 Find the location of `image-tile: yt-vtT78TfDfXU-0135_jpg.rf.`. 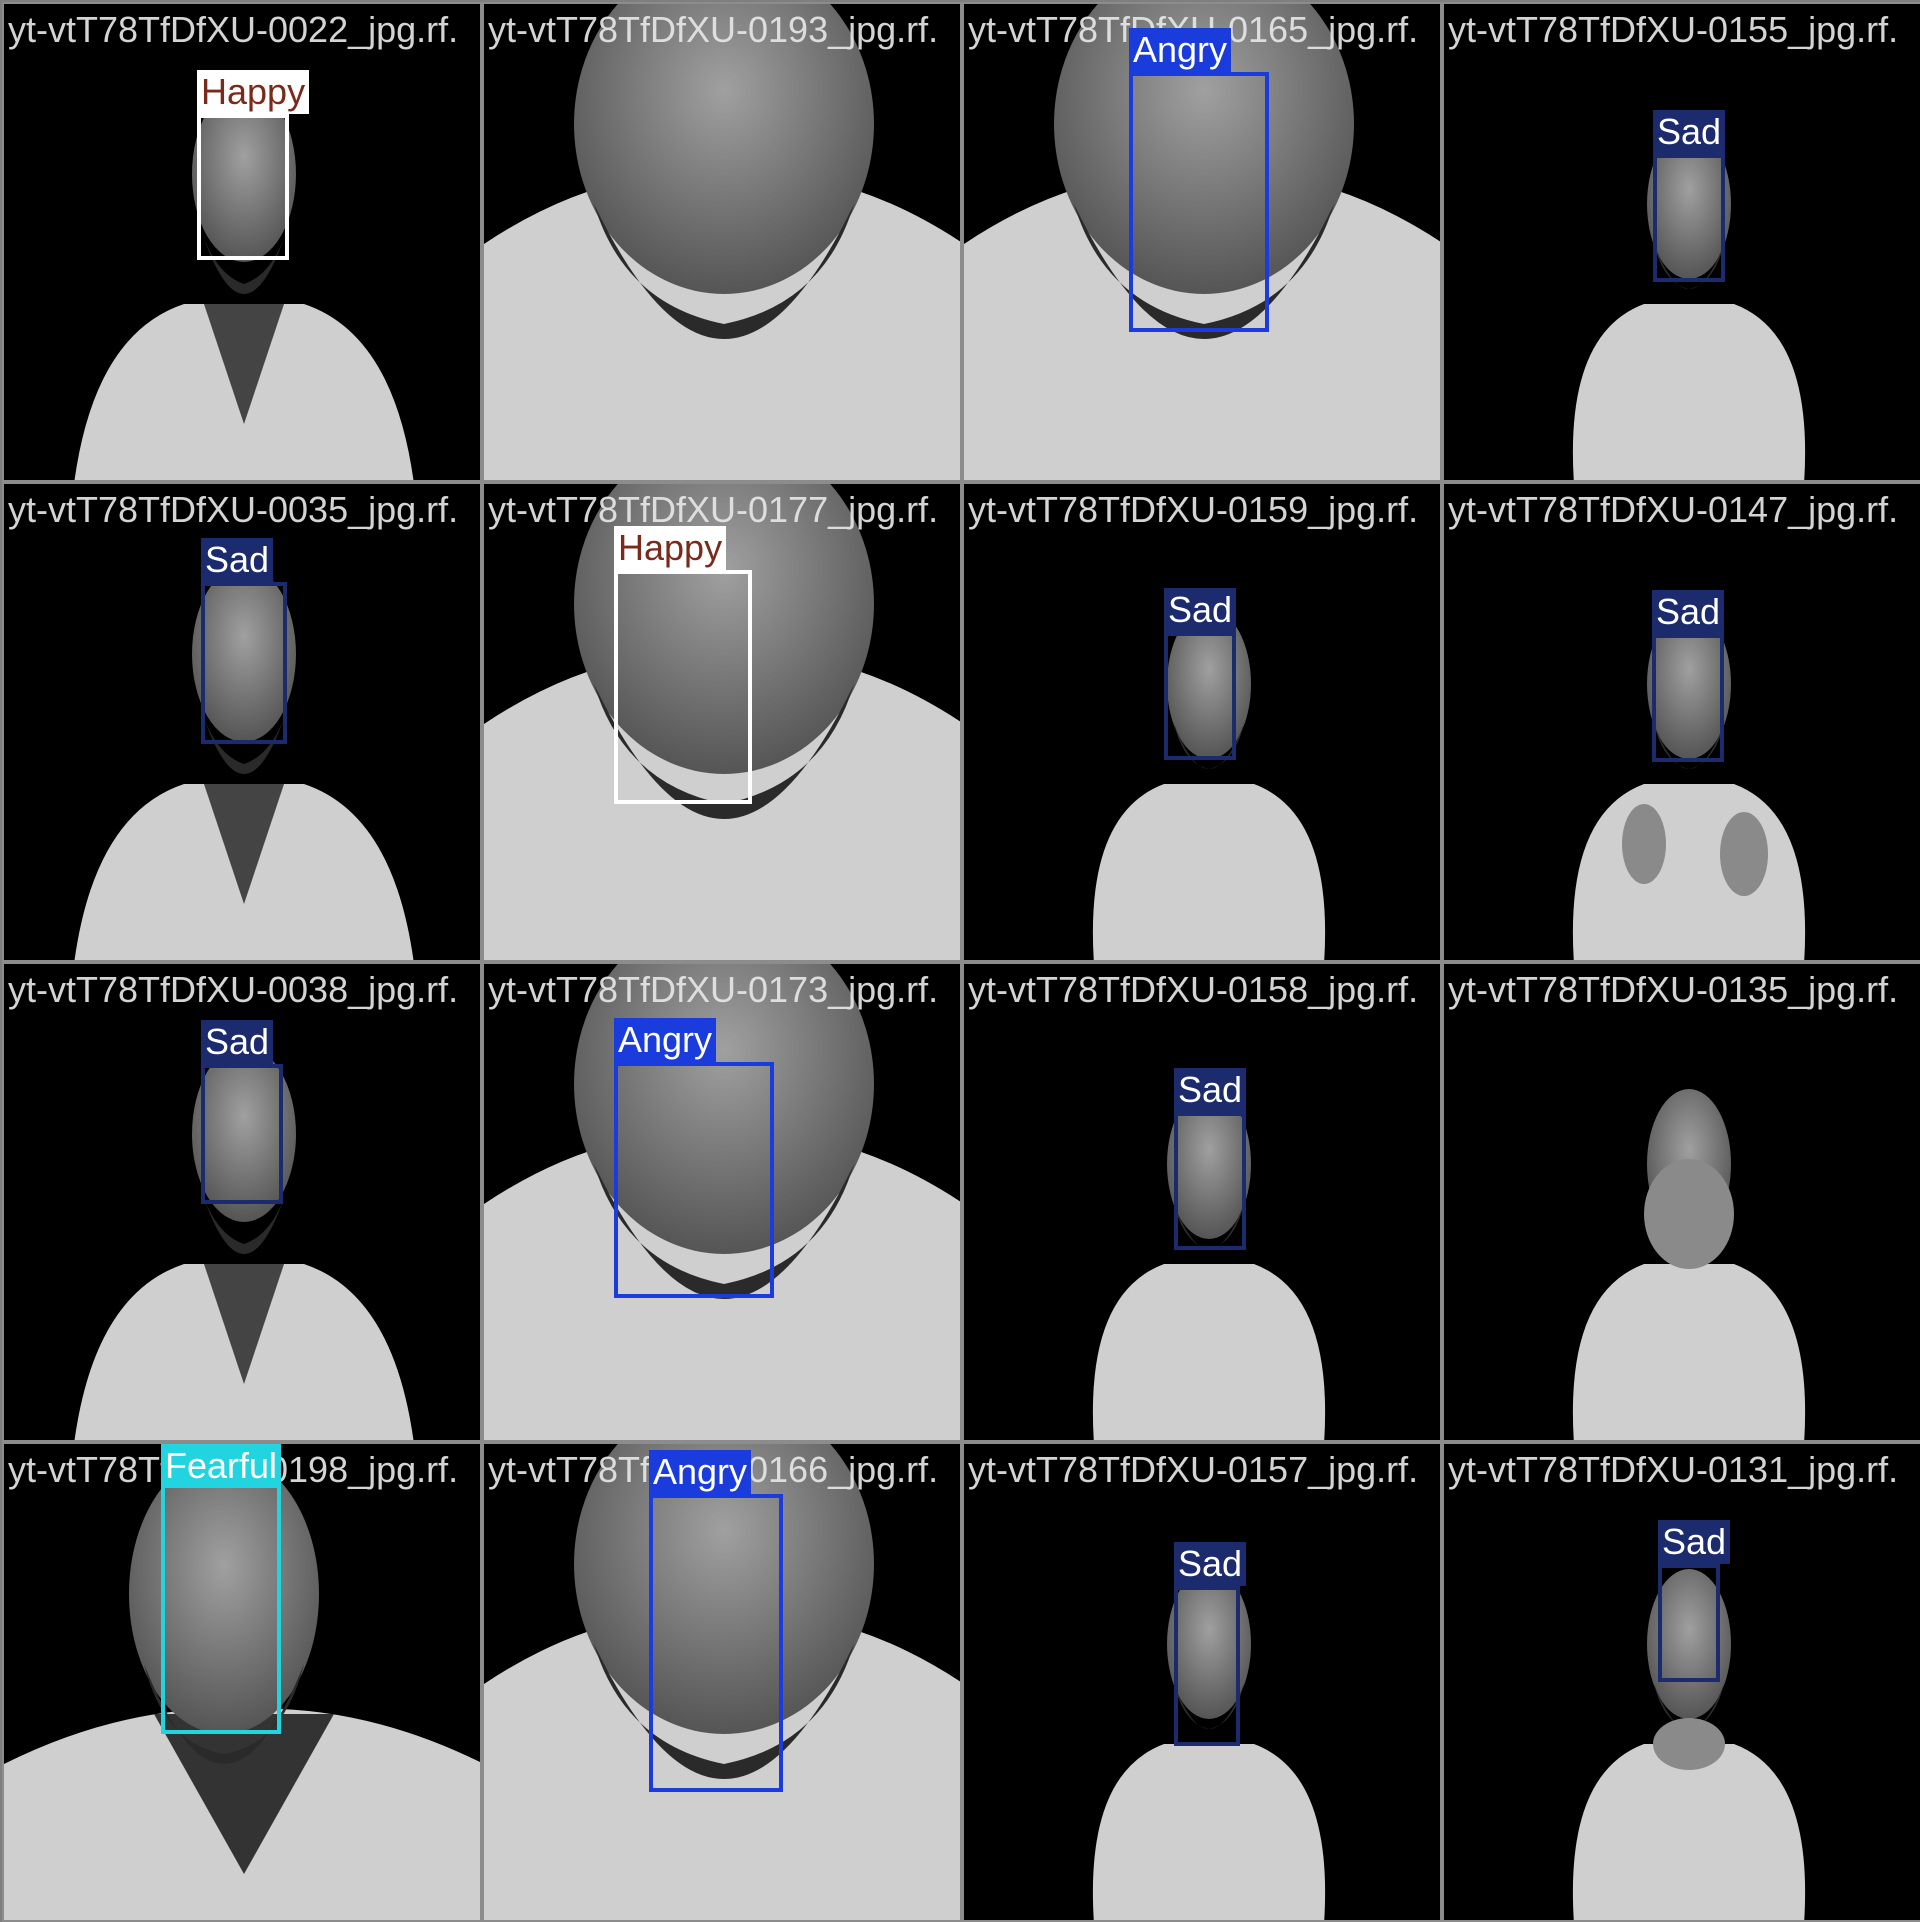

image-tile: yt-vtT78TfDfXU-0135_jpg.rf. is located at coordinates (1681, 1202).